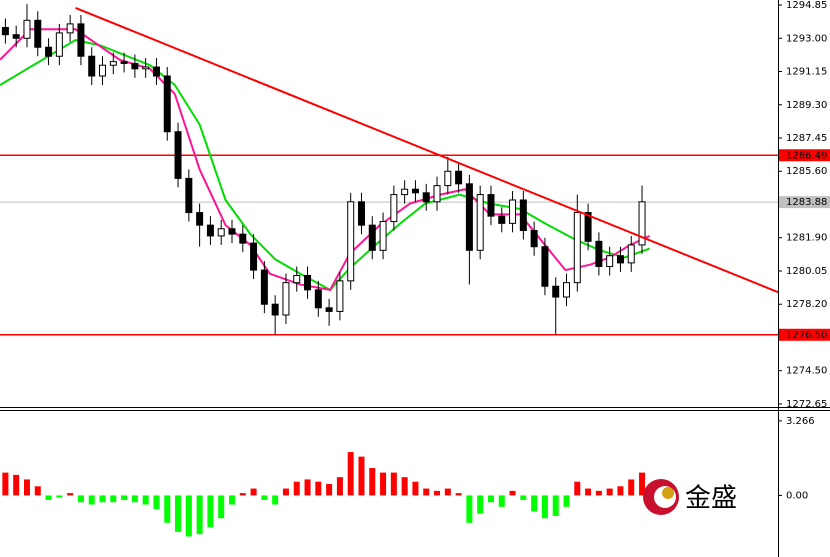  Describe the element at coordinates (806, 238) in the screenshot. I see `y-tick-label: 1281.90` at that location.